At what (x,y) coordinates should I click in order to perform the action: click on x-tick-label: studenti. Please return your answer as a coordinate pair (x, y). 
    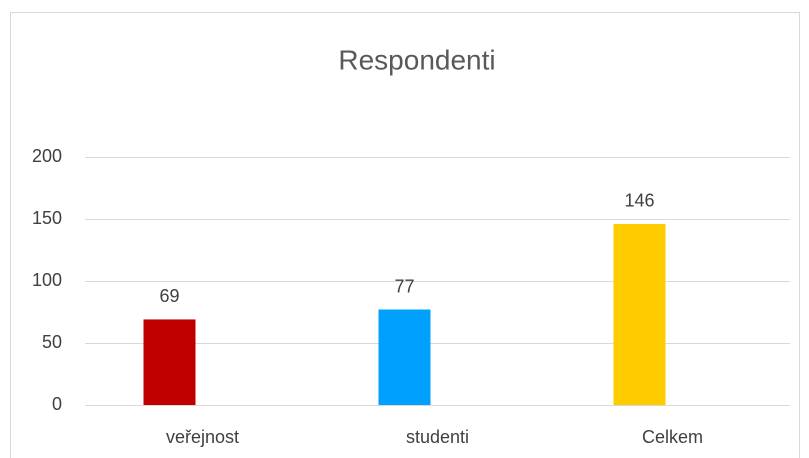
    Looking at the image, I should click on (437, 437).